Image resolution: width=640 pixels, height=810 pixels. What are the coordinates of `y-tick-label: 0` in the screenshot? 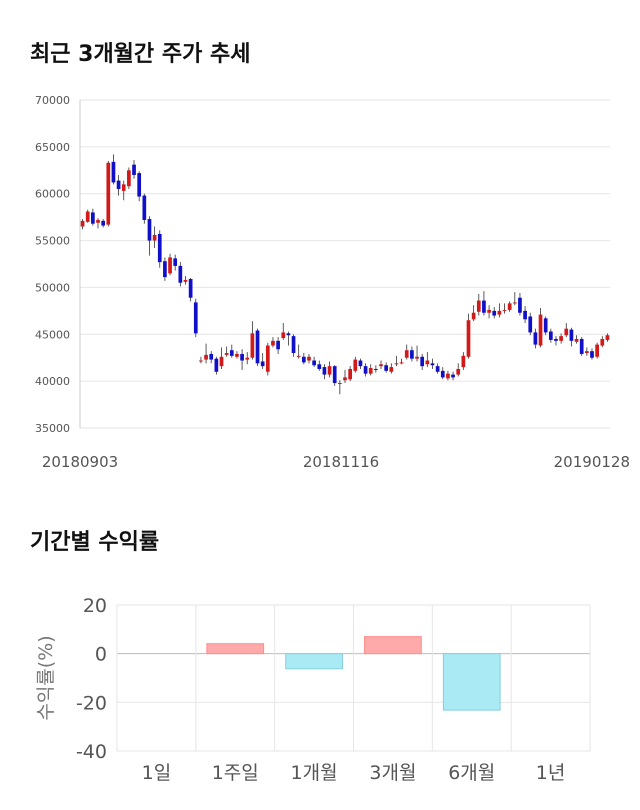 It's located at (101, 655).